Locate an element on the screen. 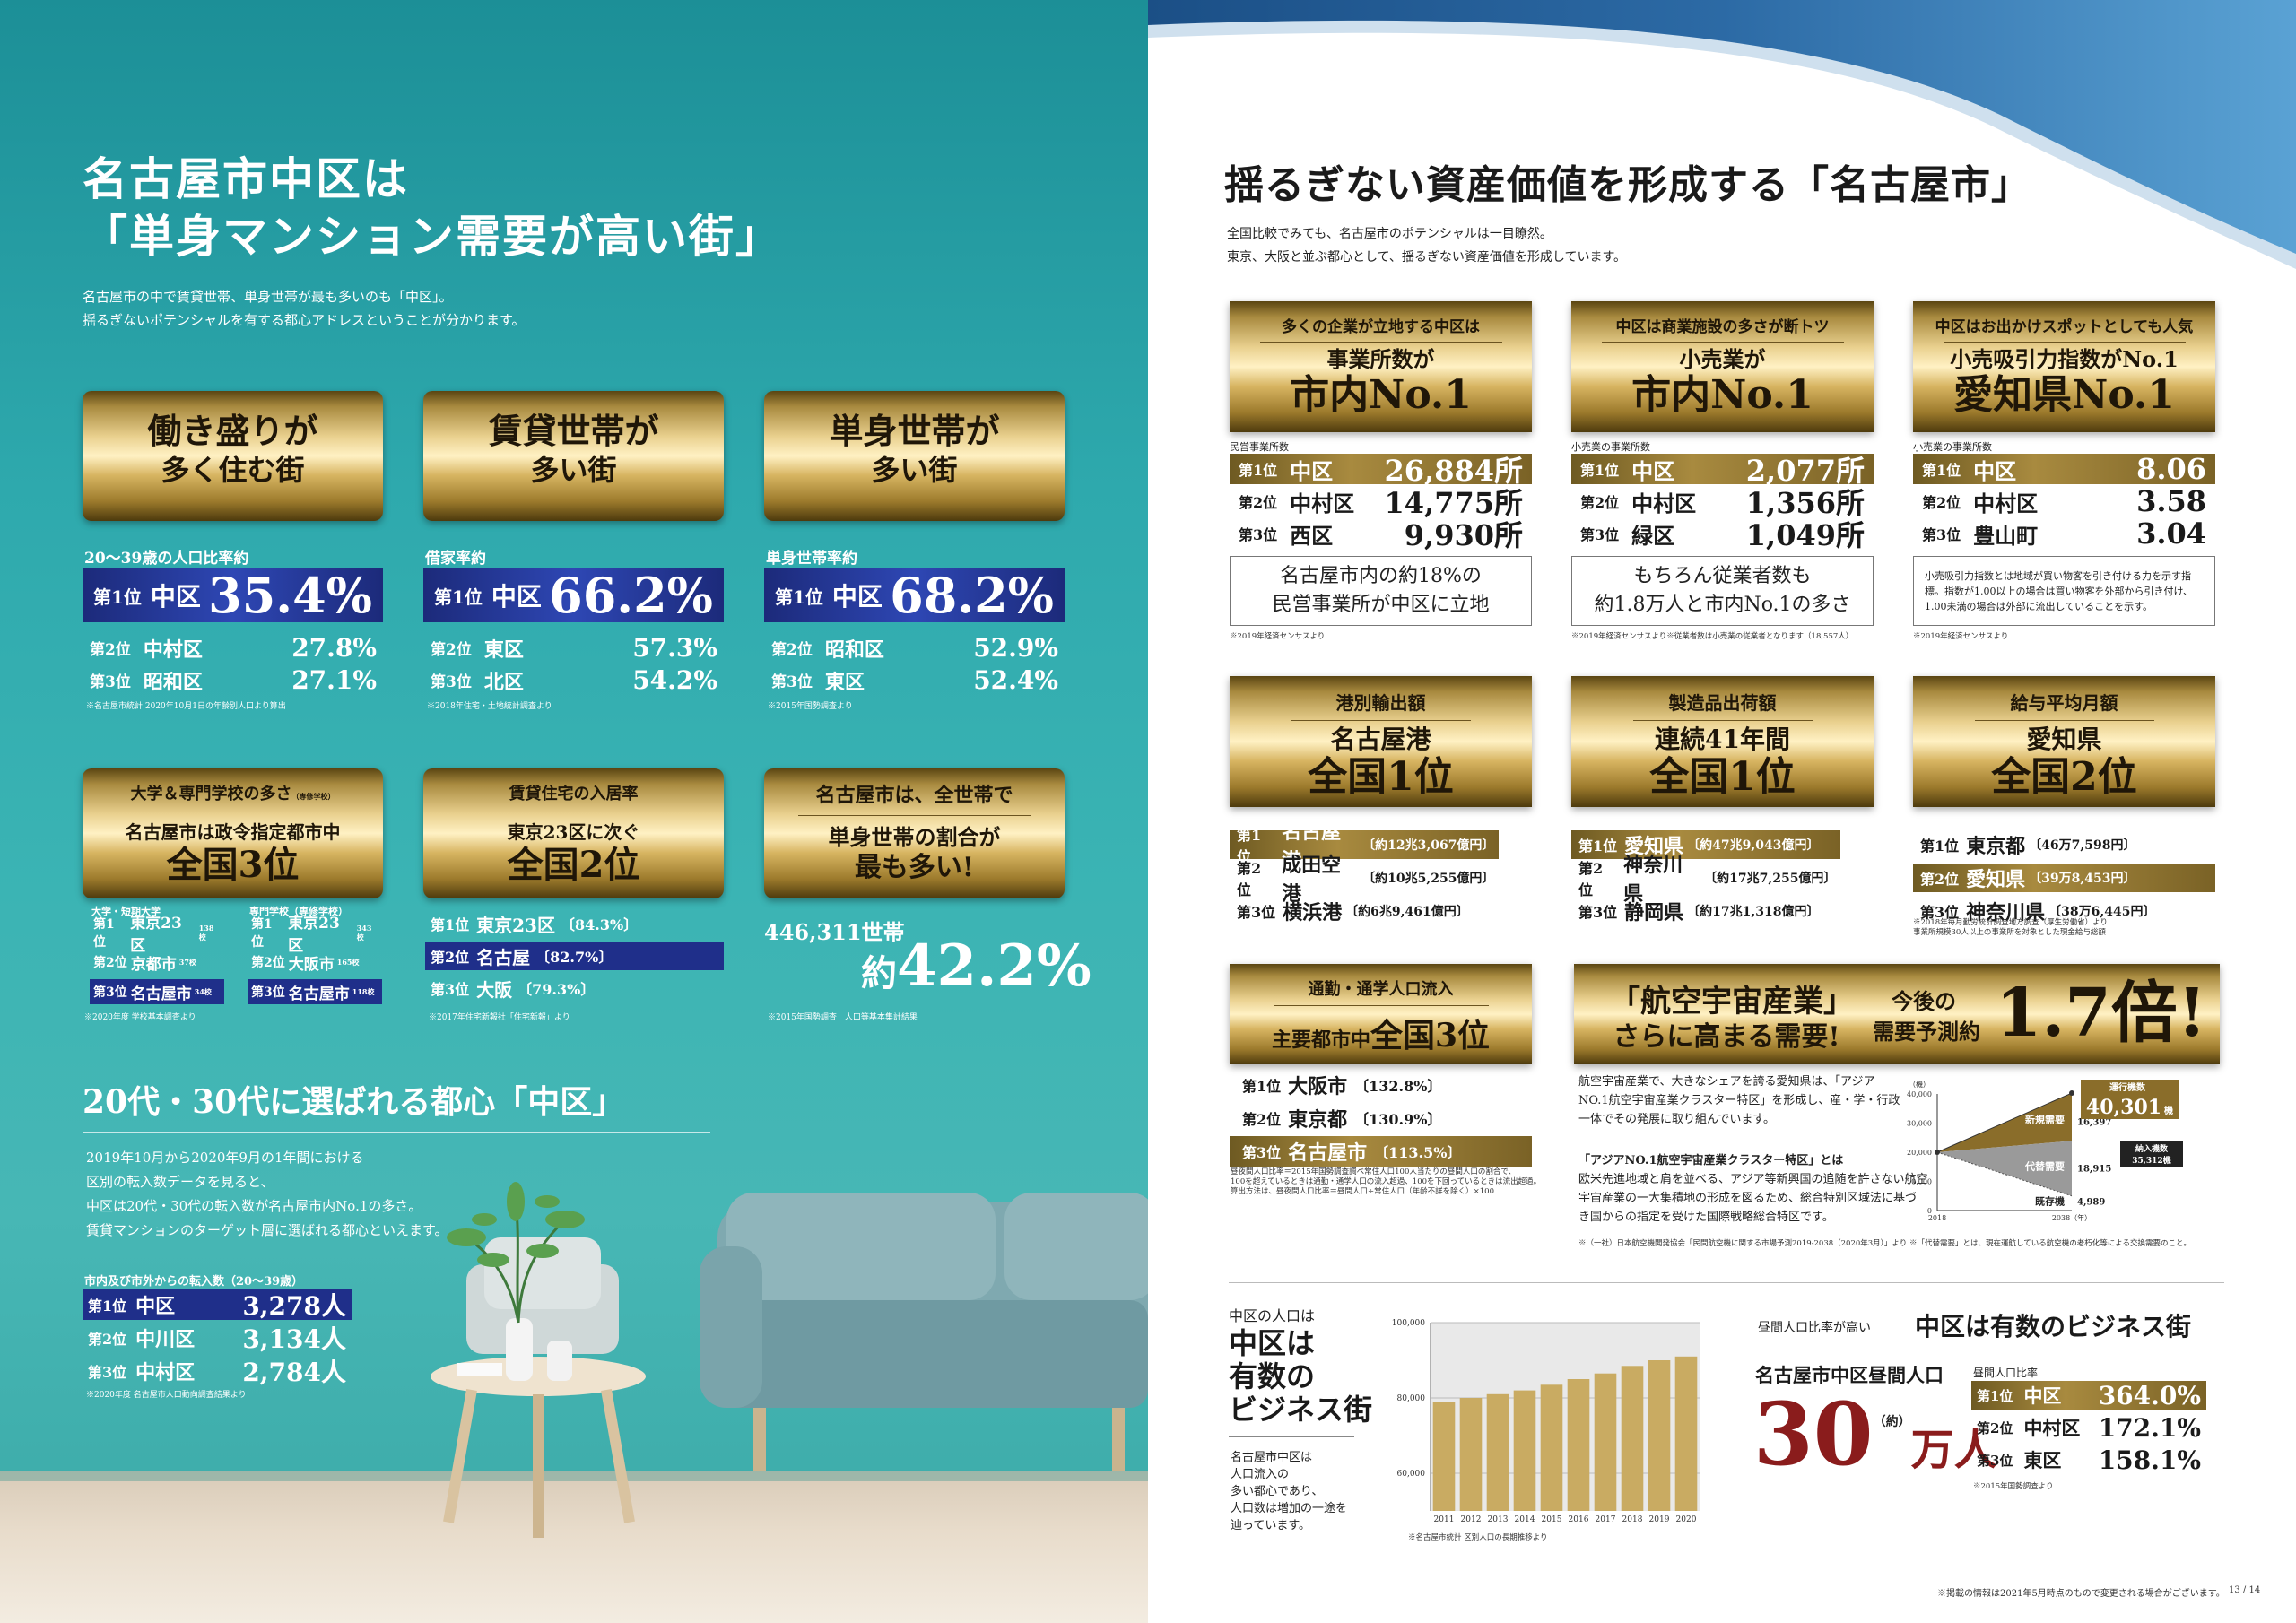  aero-b5: 1.7倍! is located at coordinates (2101, 1013).